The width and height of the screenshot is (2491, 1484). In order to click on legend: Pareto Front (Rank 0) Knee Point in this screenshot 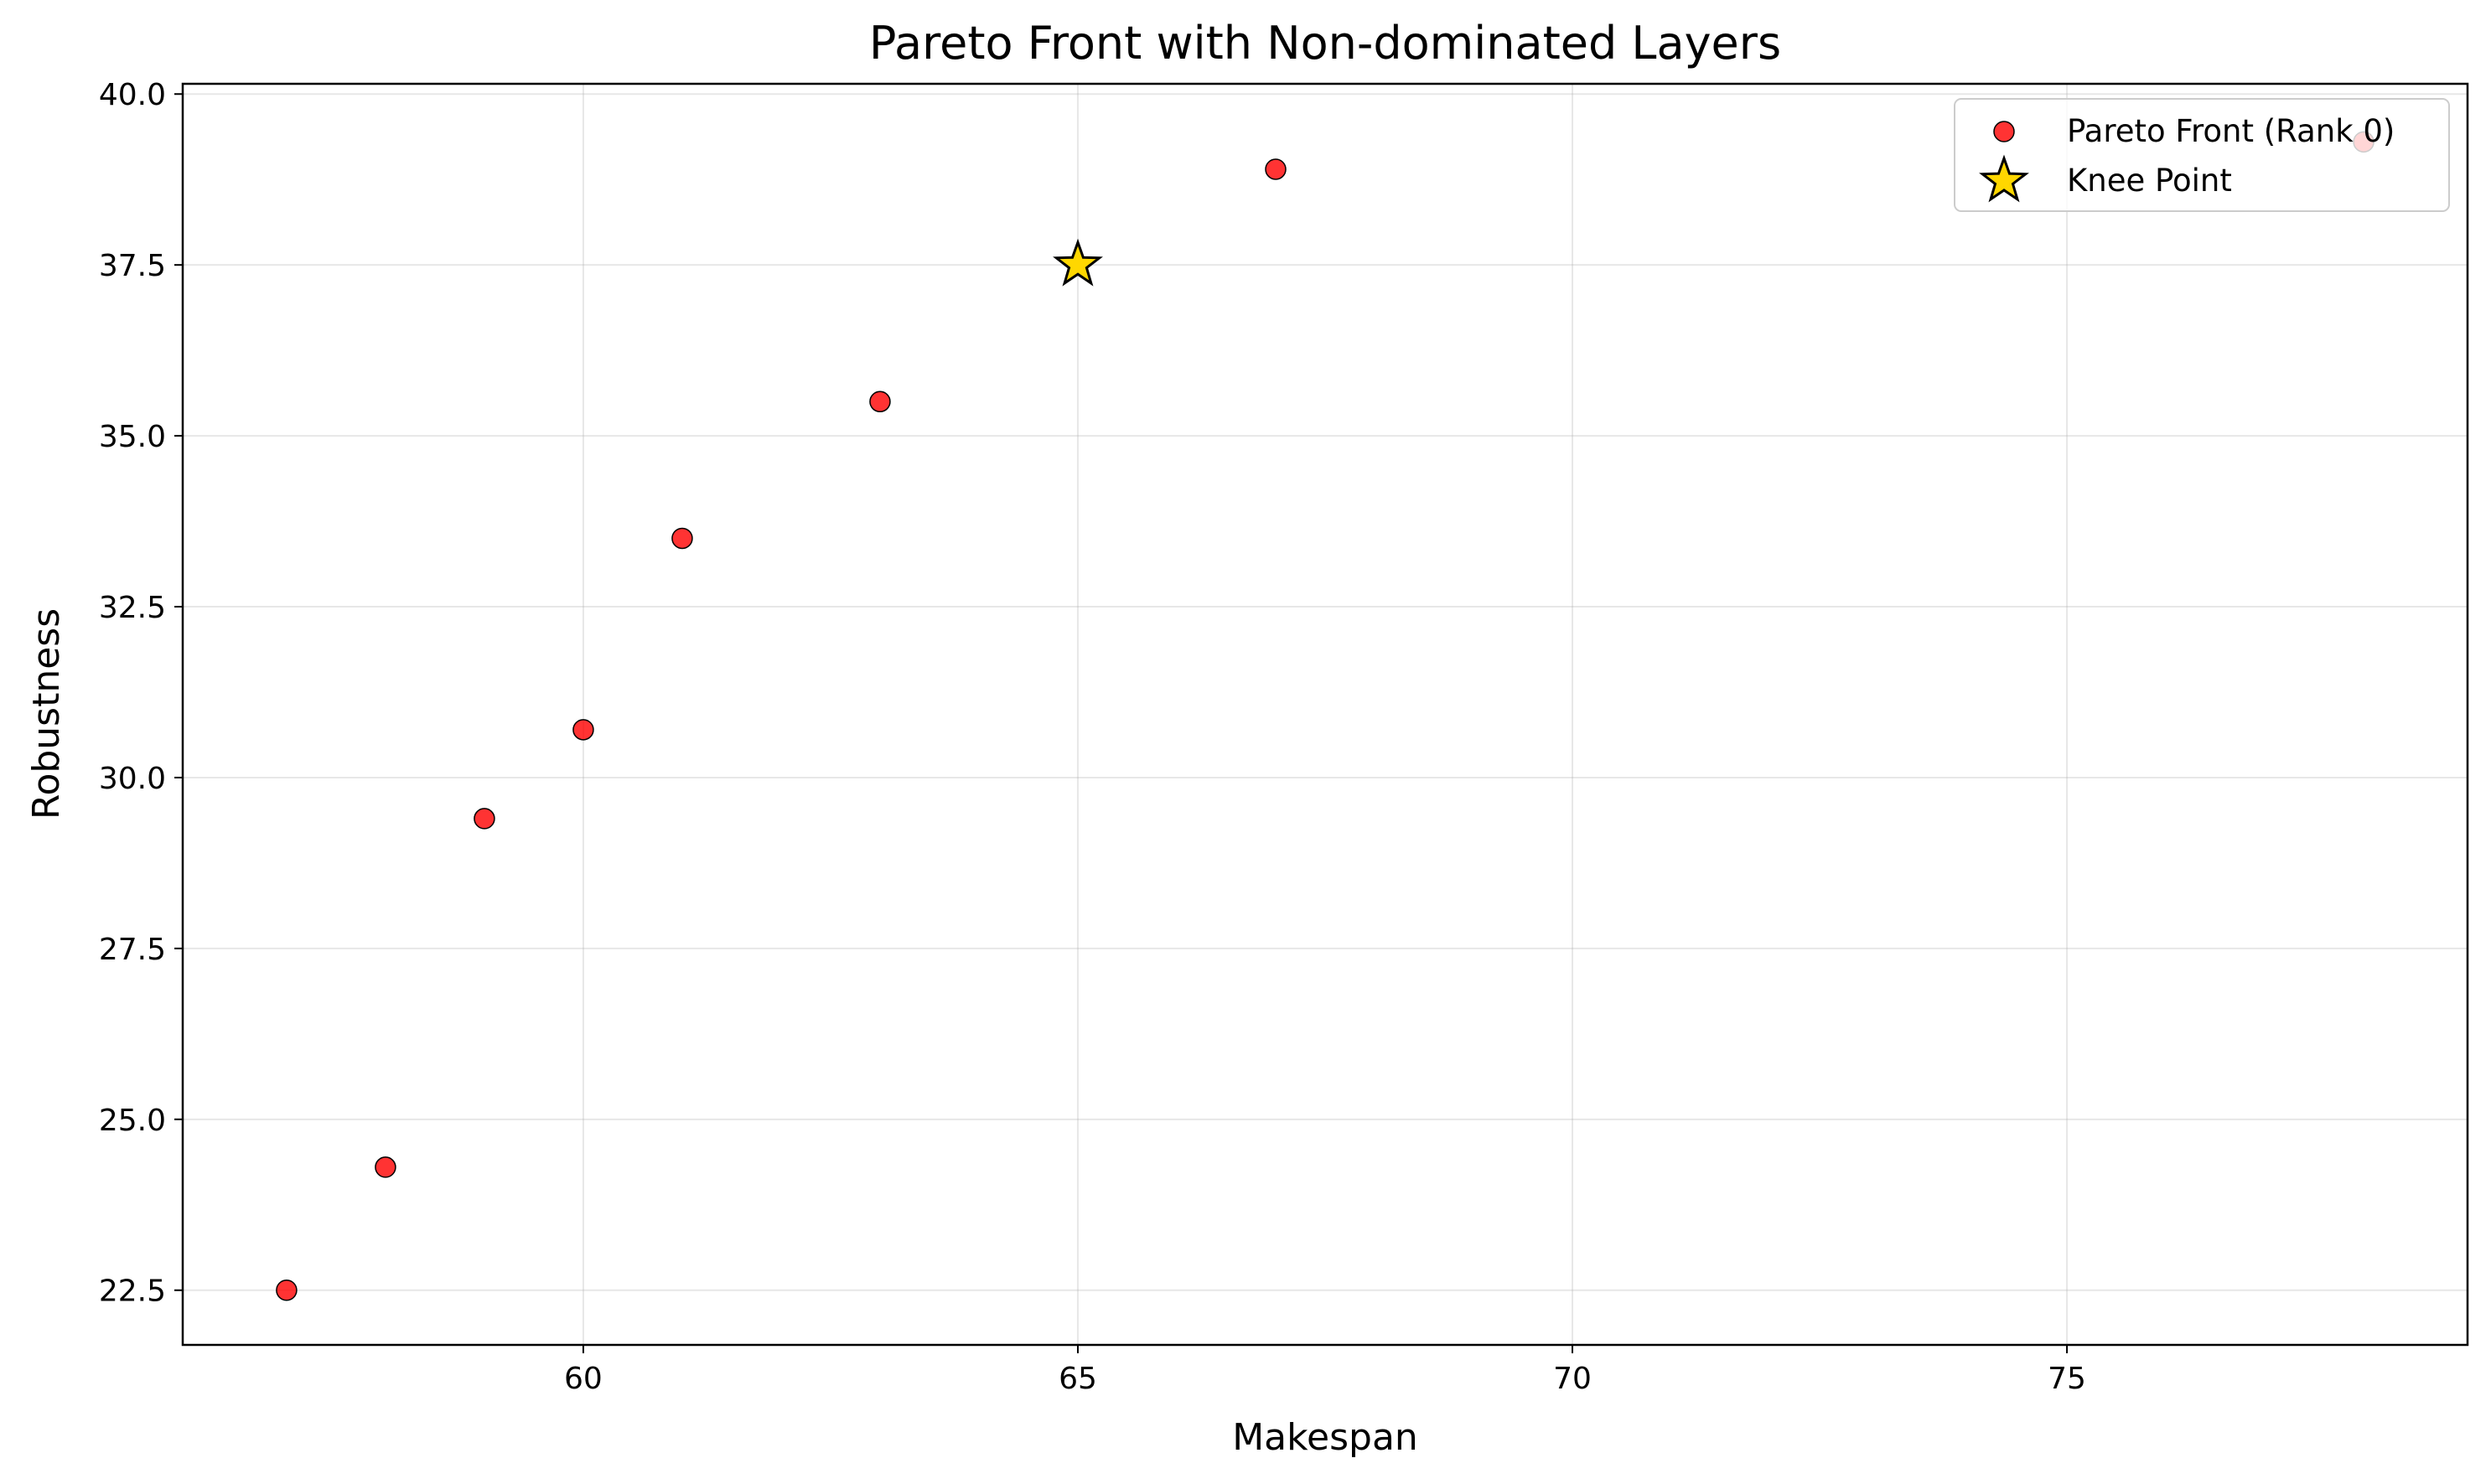, I will do `click(2202, 155)`.